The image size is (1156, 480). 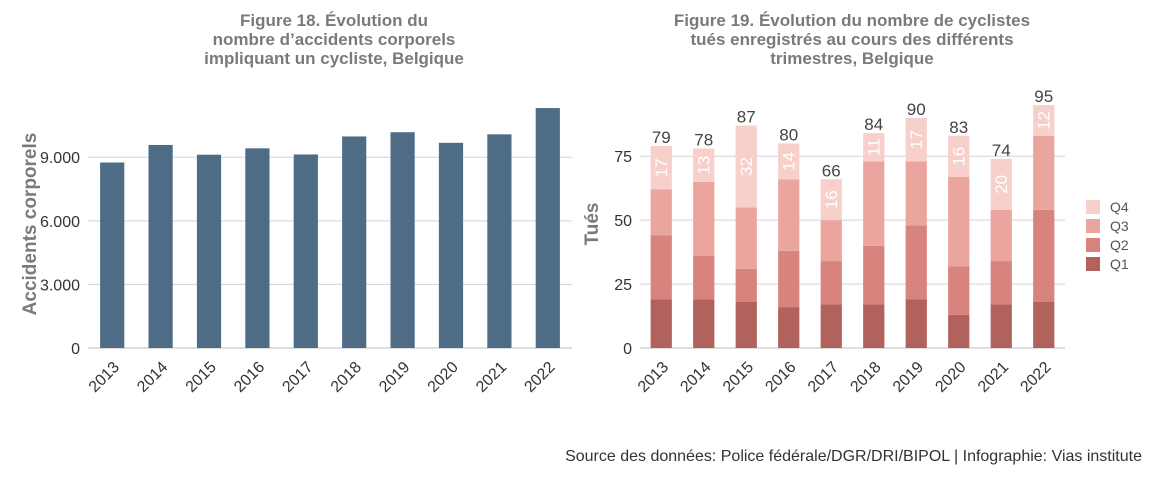 I want to click on y-tick-label: 9.000, so click(x=60, y=158).